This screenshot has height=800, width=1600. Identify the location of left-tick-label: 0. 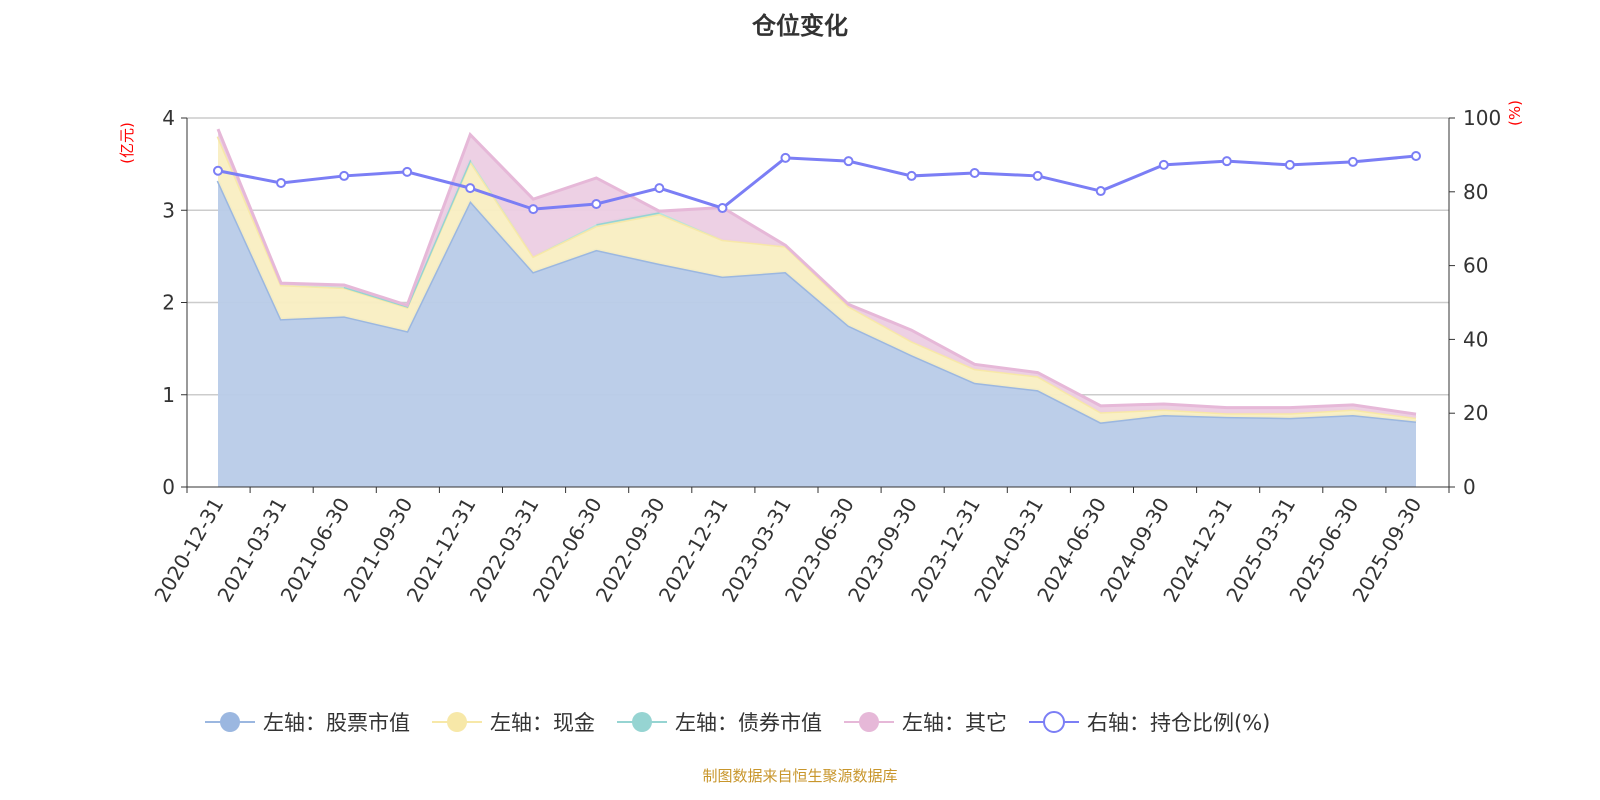
(168, 487).